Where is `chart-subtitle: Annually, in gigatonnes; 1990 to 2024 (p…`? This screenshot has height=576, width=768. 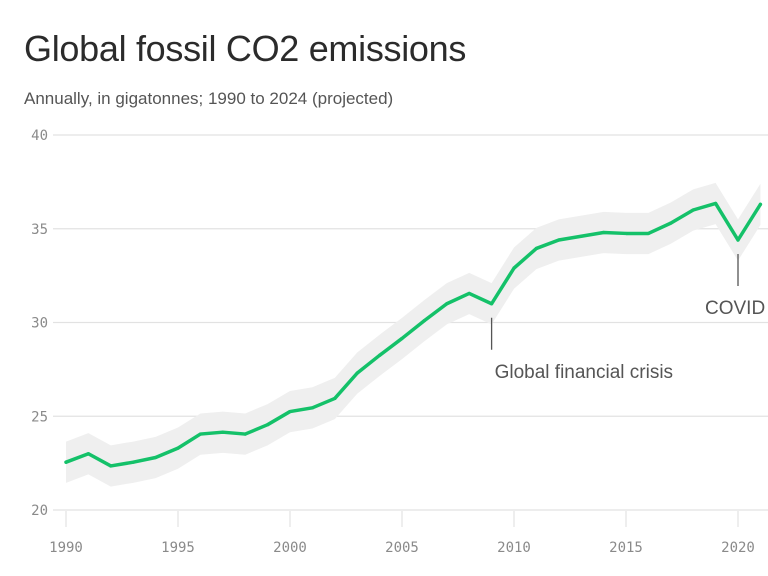 chart-subtitle: Annually, in gigatonnes; 1990 to 2024 (p… is located at coordinates (209, 98).